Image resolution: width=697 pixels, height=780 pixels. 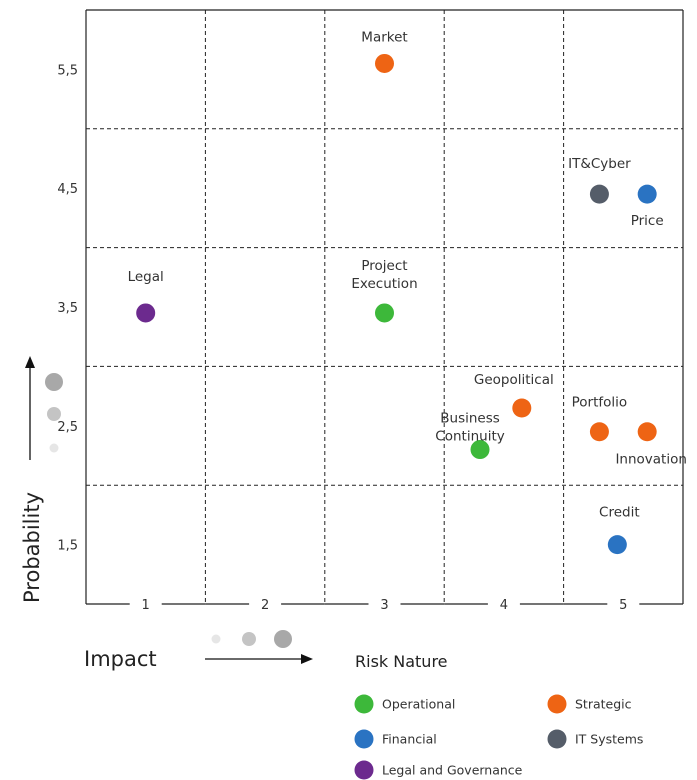 What do you see at coordinates (384, 37) in the screenshot?
I see `point-label: Market` at bounding box center [384, 37].